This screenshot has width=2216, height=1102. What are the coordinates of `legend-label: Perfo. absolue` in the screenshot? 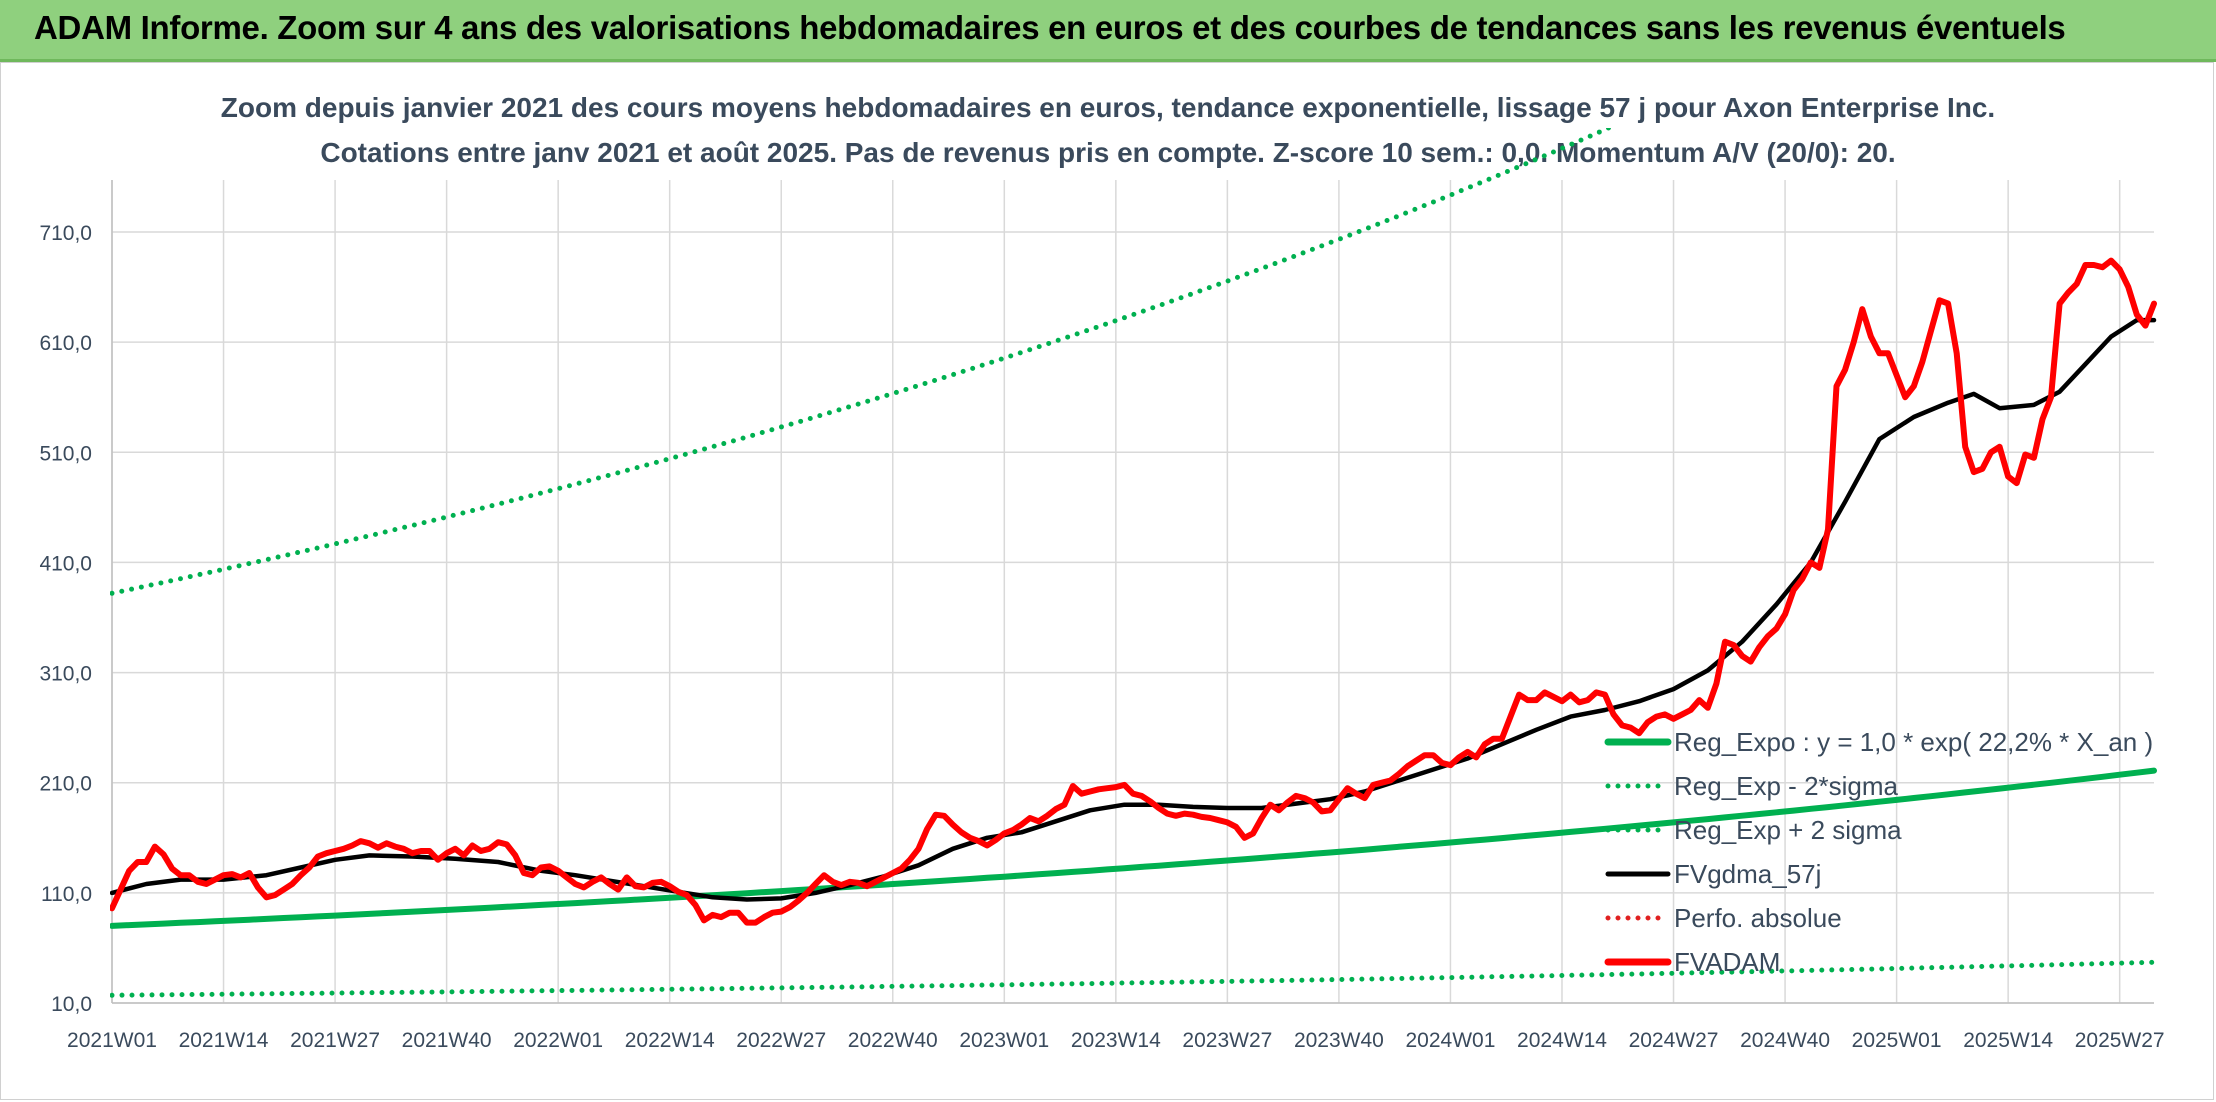 It's located at (1758, 918).